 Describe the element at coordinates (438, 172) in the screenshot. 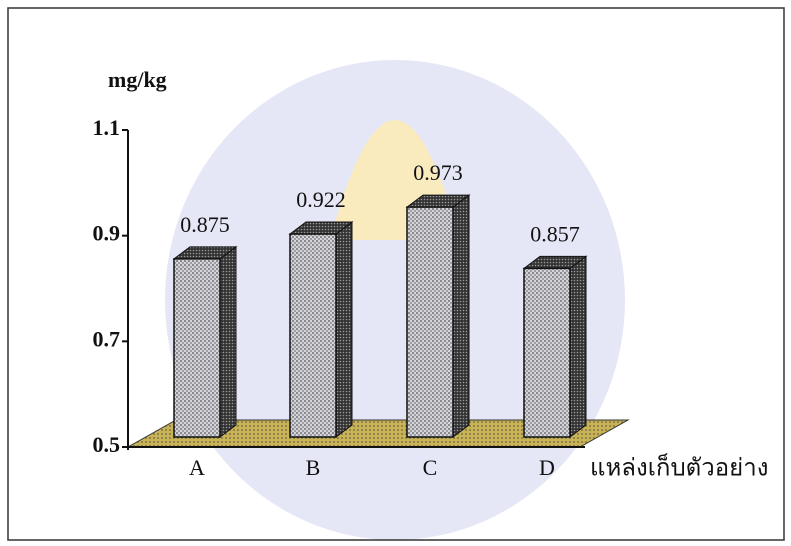

I see `value-label: 0.973` at that location.